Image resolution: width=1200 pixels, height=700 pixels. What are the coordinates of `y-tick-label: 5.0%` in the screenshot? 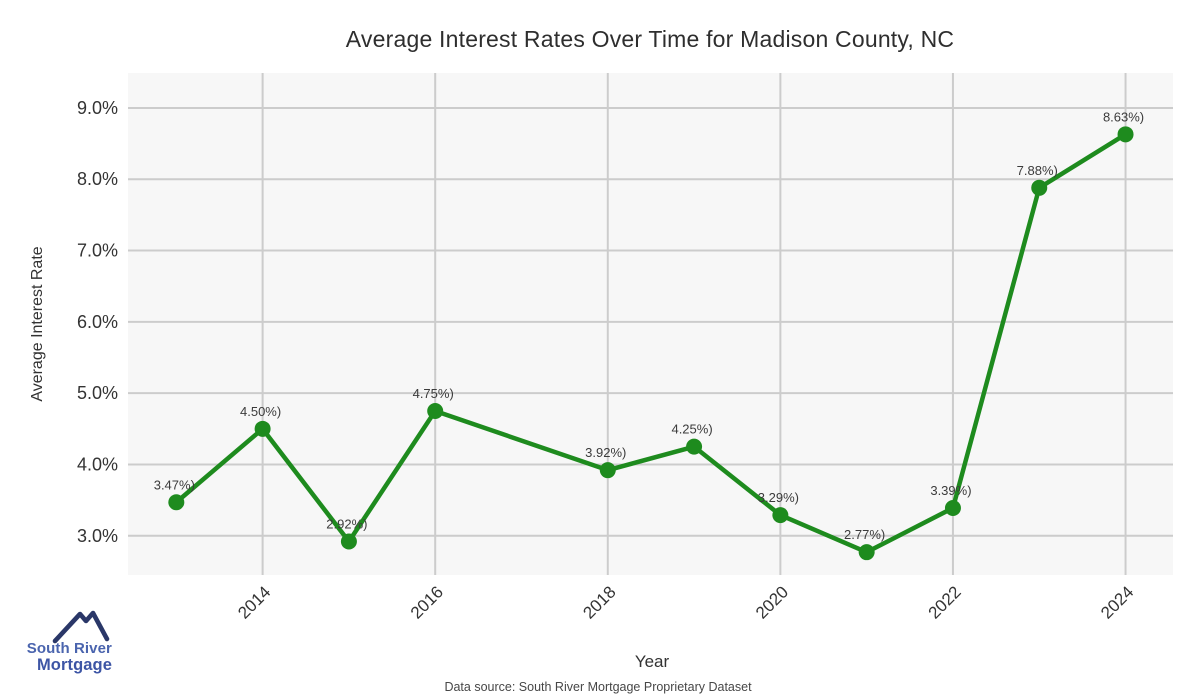 It's located at (97, 393).